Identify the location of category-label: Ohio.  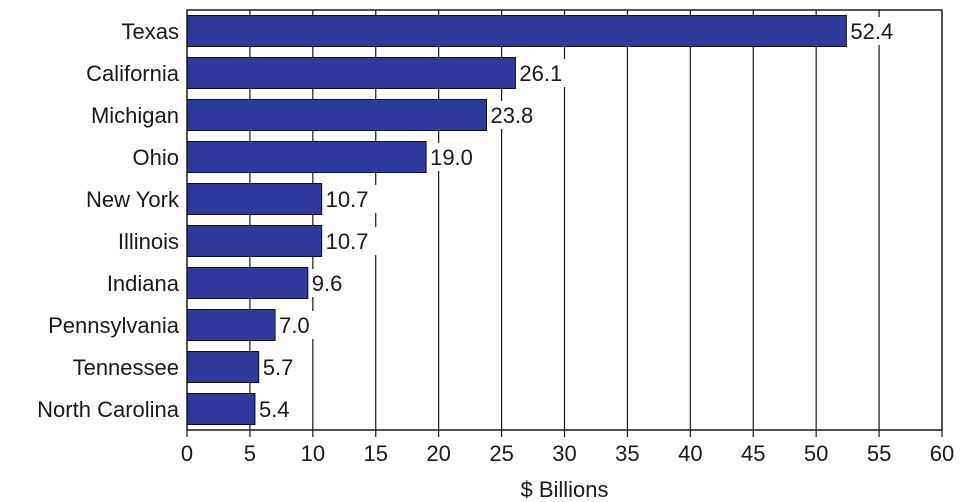
(156, 157).